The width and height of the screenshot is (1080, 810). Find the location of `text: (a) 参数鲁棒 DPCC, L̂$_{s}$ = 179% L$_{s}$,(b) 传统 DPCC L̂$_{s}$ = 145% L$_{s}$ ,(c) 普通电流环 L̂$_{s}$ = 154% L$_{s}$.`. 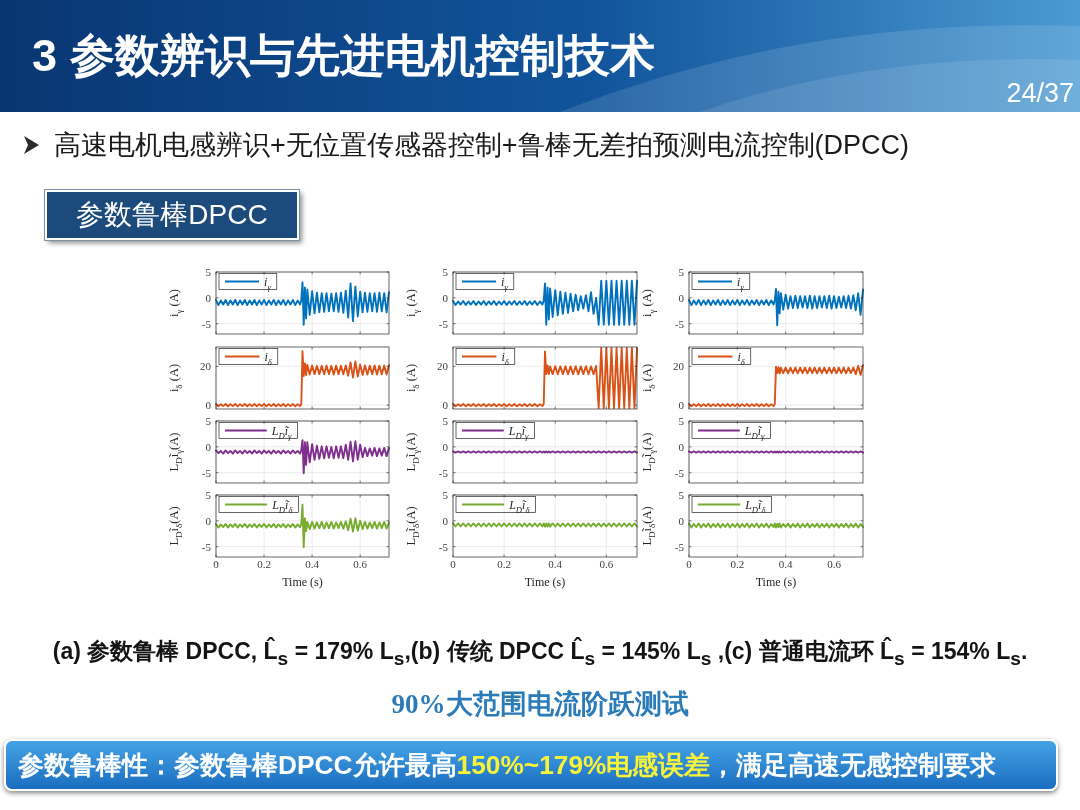

text: (a) 参数鲁棒 DPCC, L̂$_{s}$ = 179% L$_{s}$,(b) 传统 DPCC L̂$_{s}$ = 145% L$_{s}$ ,(c) 普通电流环 L̂$_{s}$ = 154% L$_{s}$. is located at coordinates (540, 653).